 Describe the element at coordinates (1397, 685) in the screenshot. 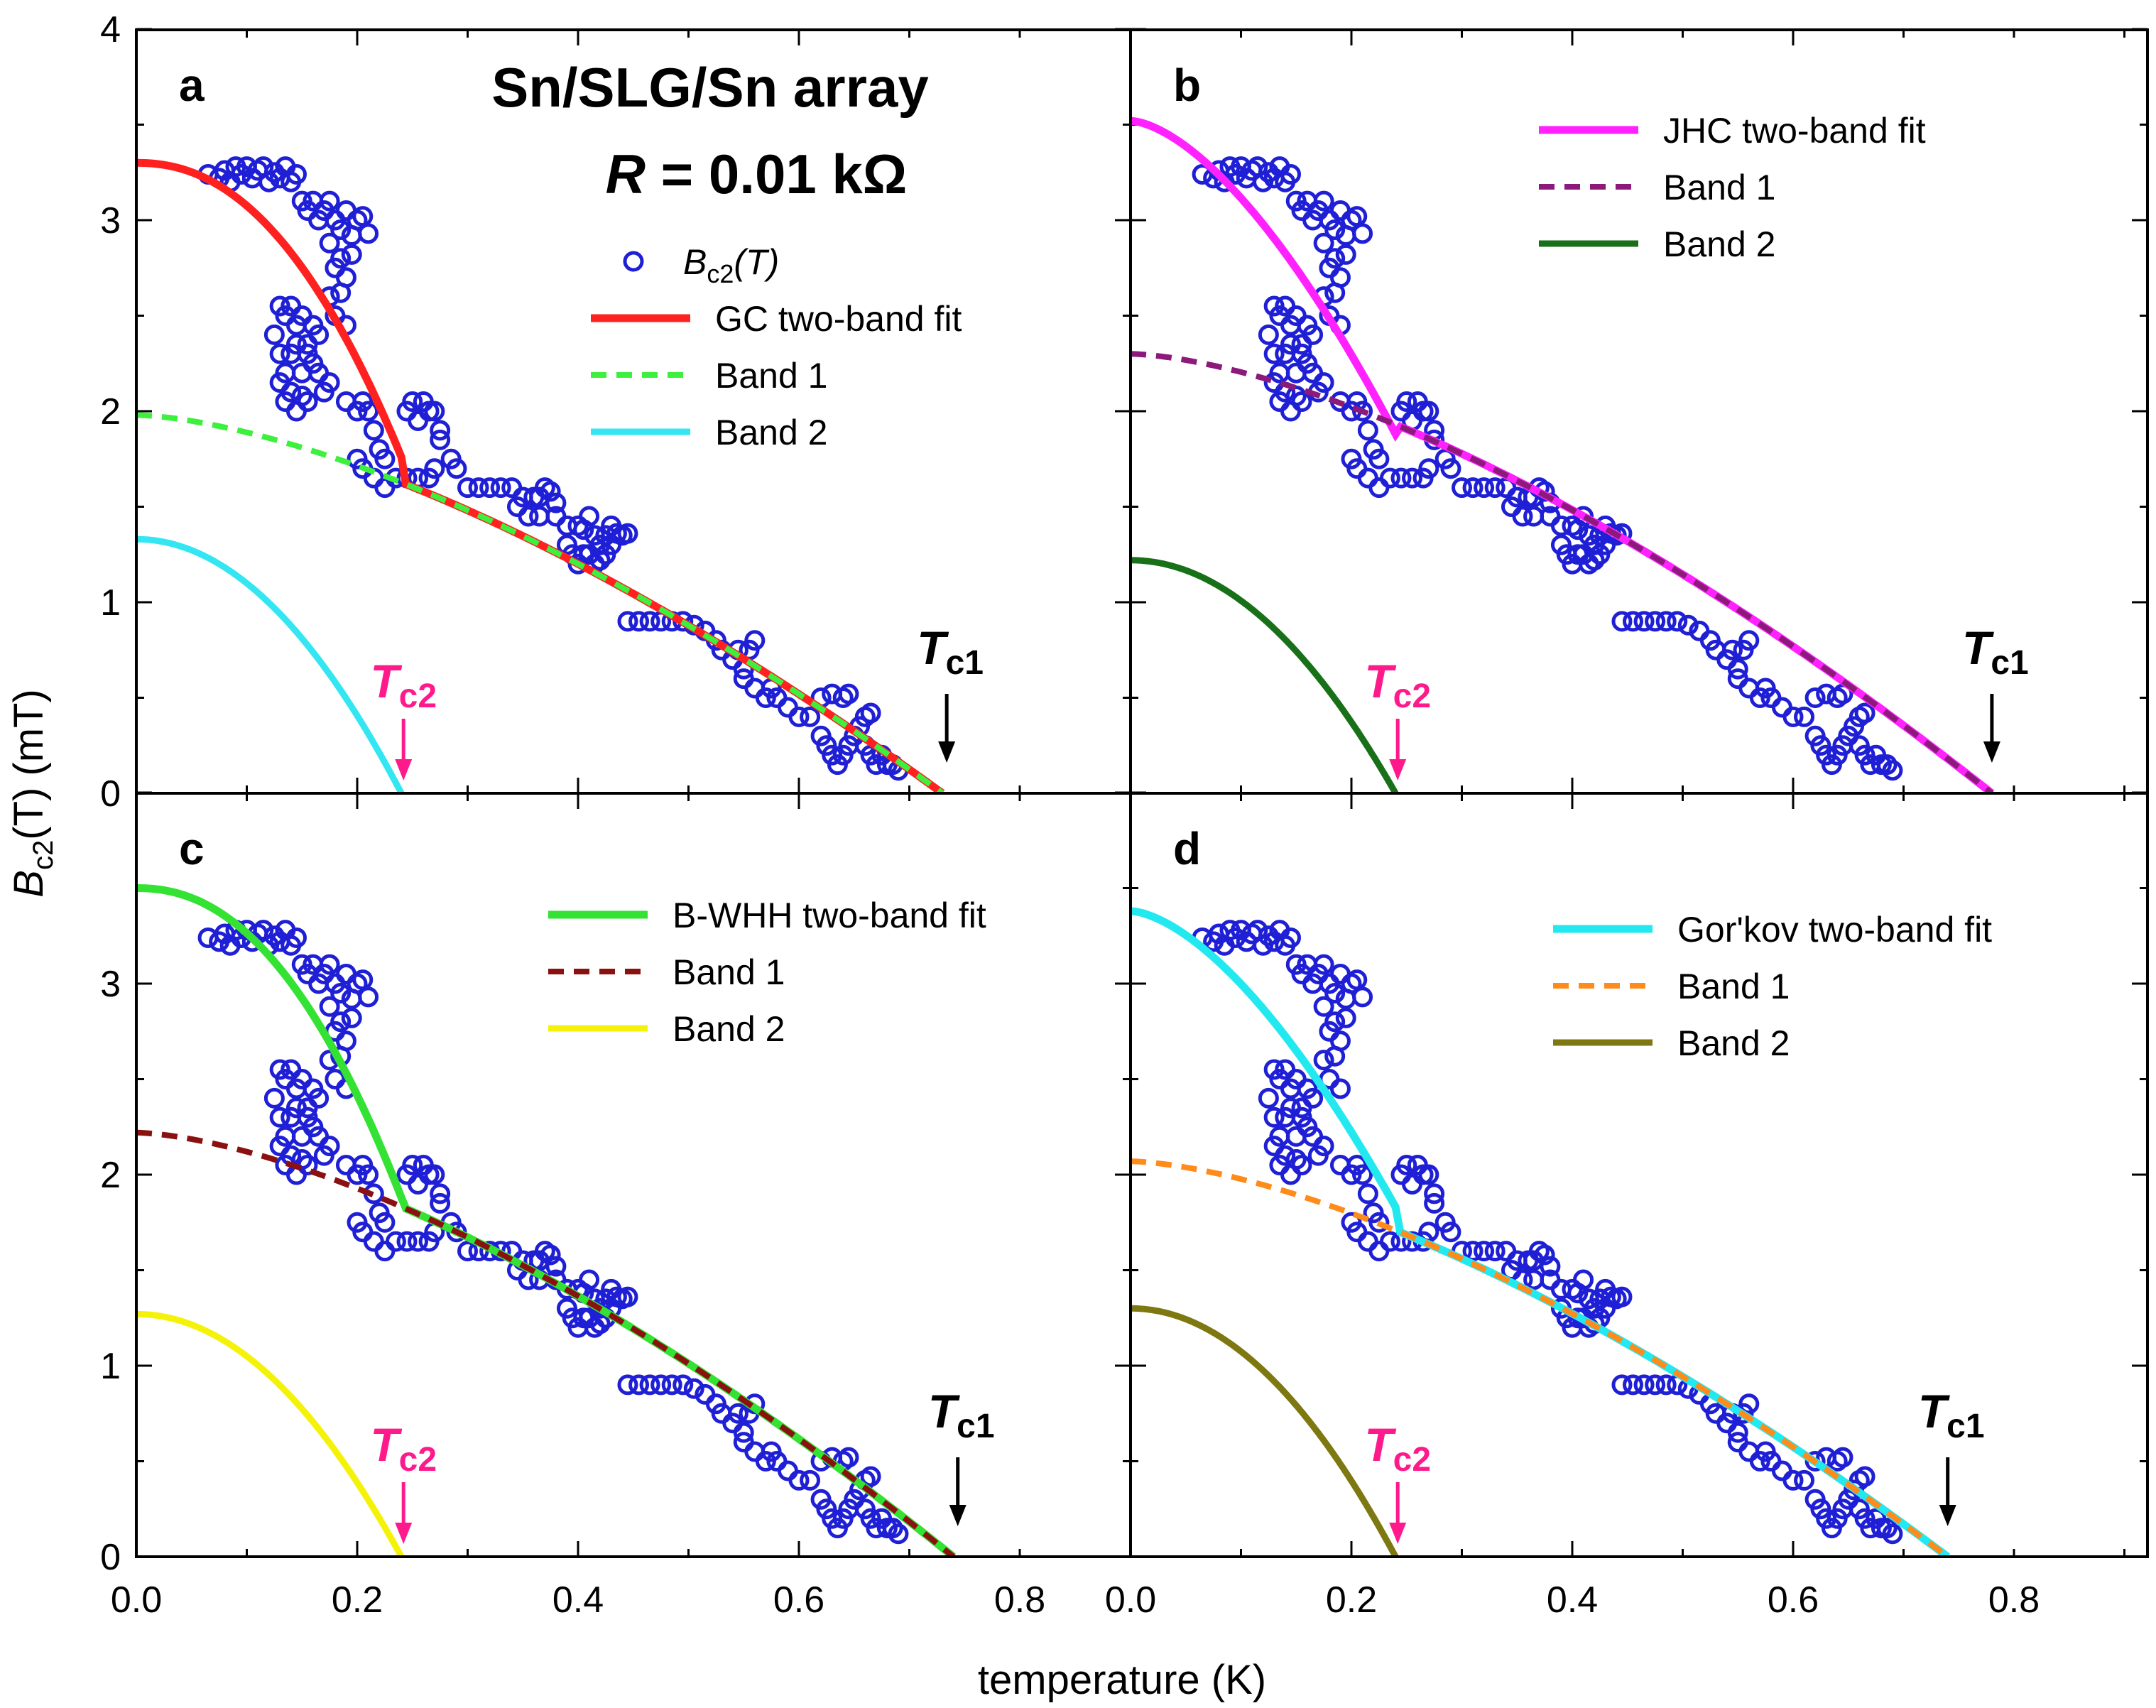

I see `tc2-label: Tc2` at that location.